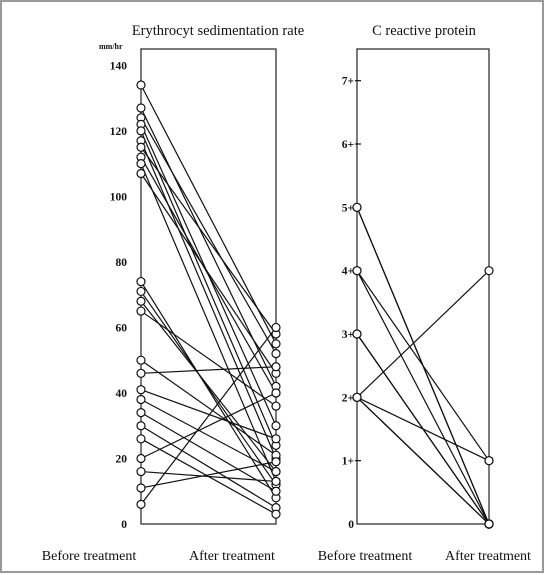 Image resolution: width=544 pixels, height=575 pixels. I want to click on y-tick-label: 3+, so click(348, 335).